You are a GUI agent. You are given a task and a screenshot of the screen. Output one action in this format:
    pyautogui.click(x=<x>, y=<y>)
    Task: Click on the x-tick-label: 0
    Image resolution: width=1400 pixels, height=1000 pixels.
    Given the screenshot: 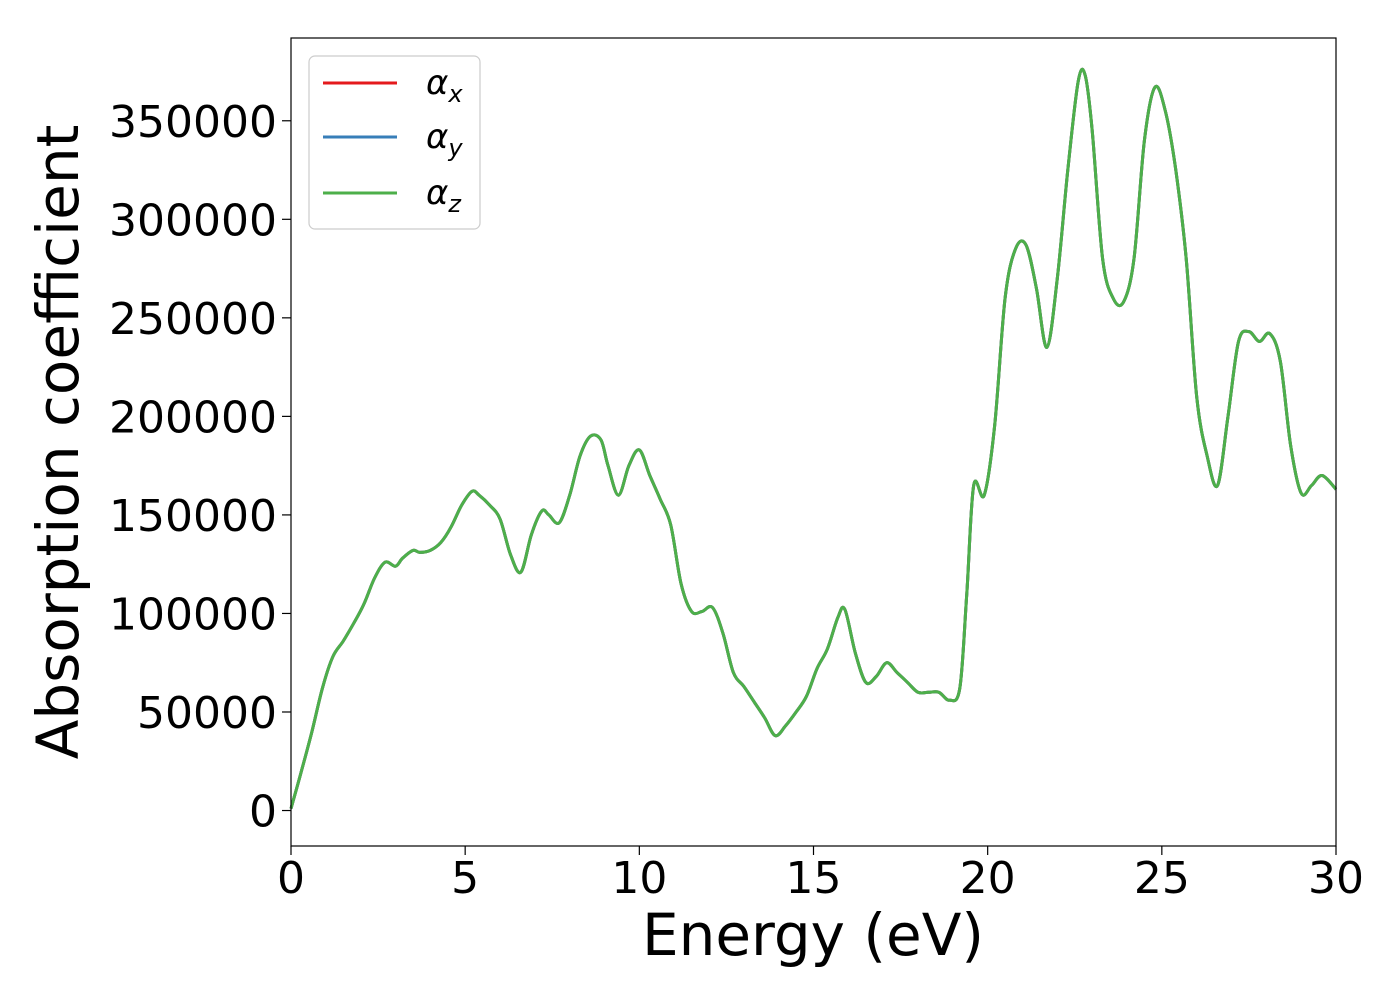 What is the action you would take?
    pyautogui.click(x=291, y=878)
    